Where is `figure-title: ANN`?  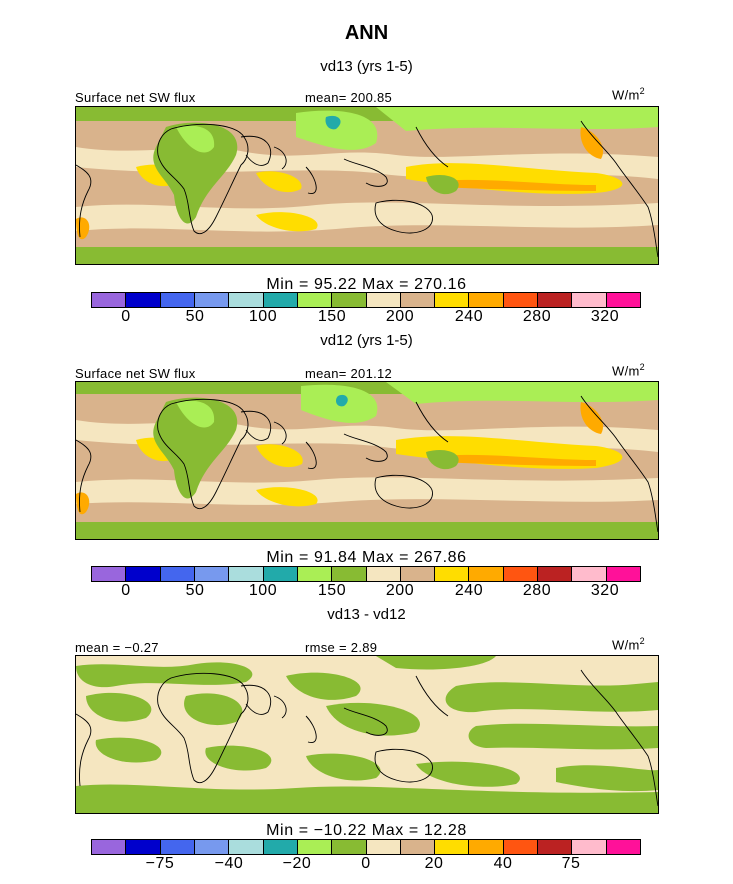
figure-title: ANN is located at coordinates (366, 33).